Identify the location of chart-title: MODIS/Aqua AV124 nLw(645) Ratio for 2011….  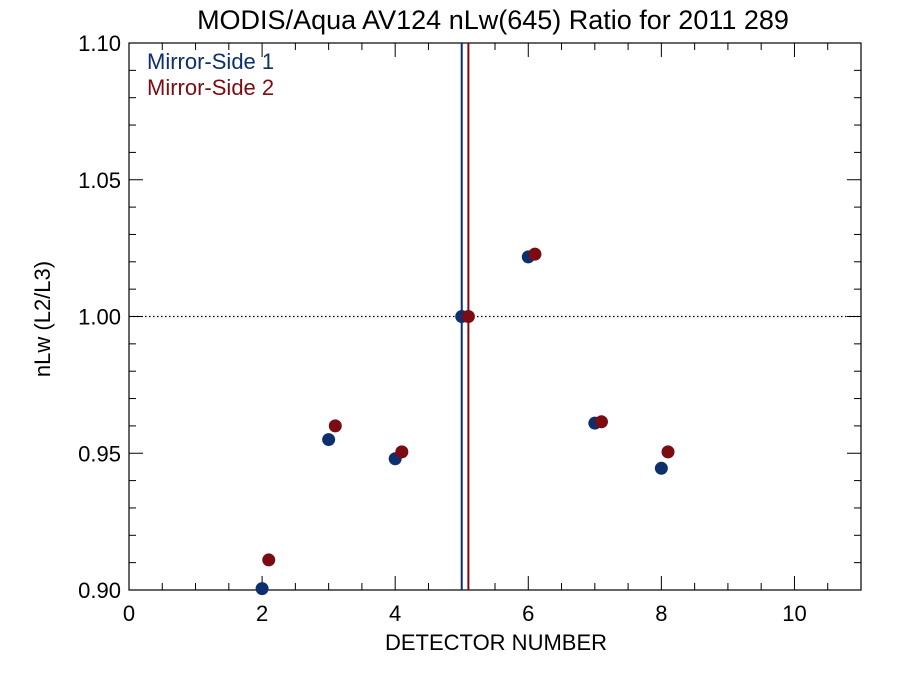
(493, 20).